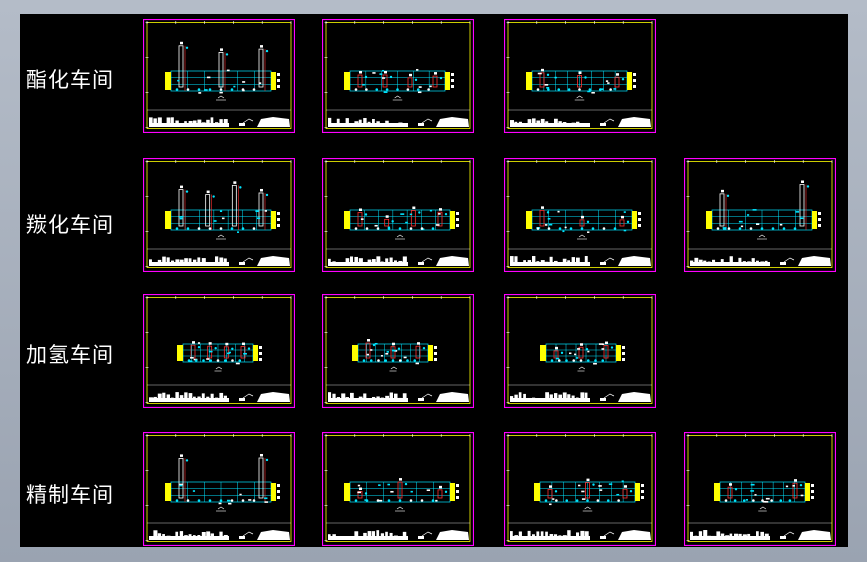  I want to click on drawing-sheet-r1-c2, so click(398, 76).